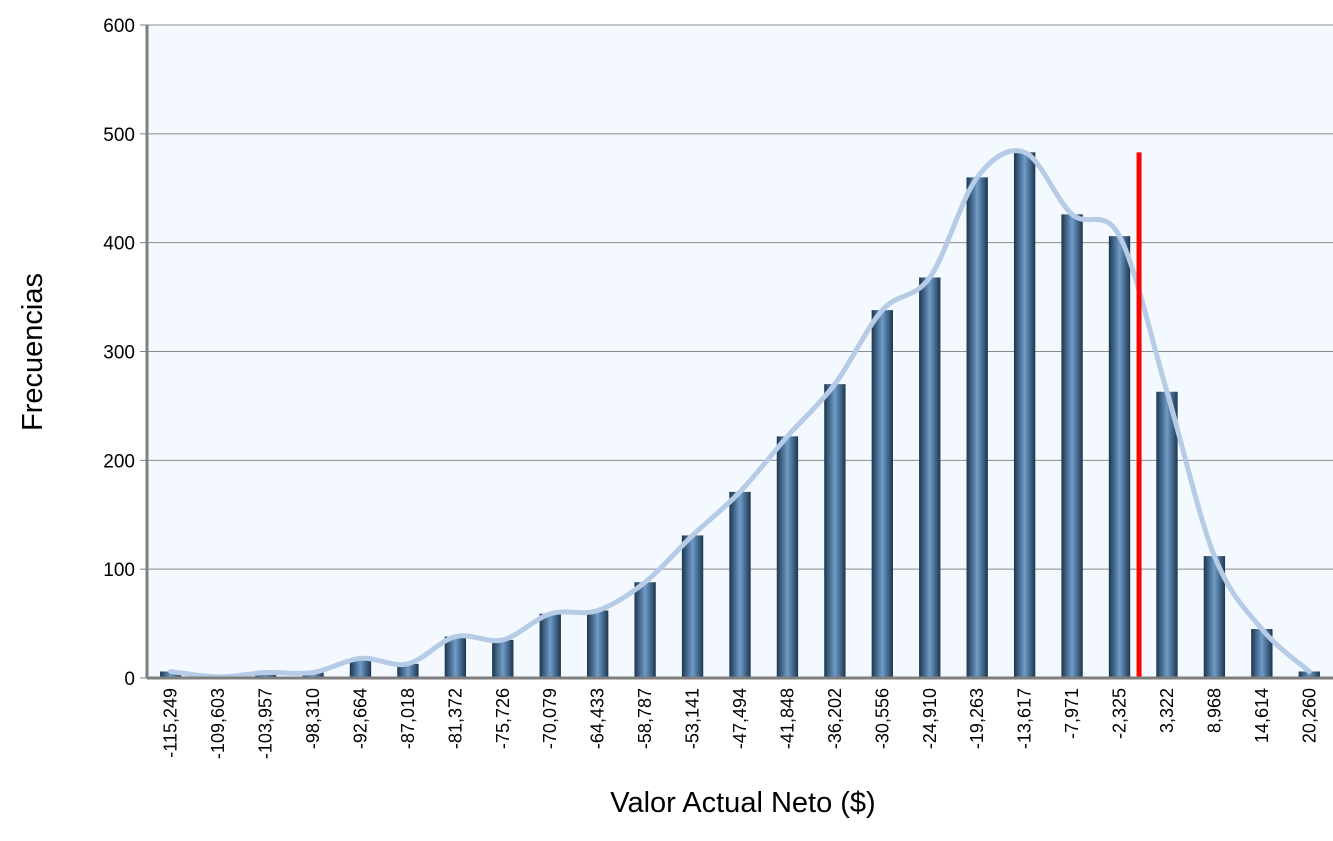  Describe the element at coordinates (171, 723) in the screenshot. I see `x-tick-label: -115,249` at that location.